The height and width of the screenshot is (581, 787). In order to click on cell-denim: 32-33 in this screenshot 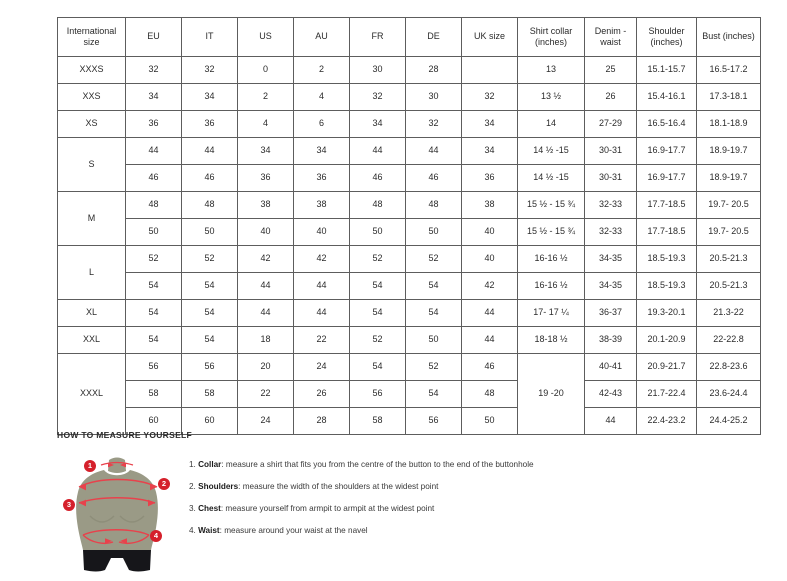, I will do `click(610, 232)`.